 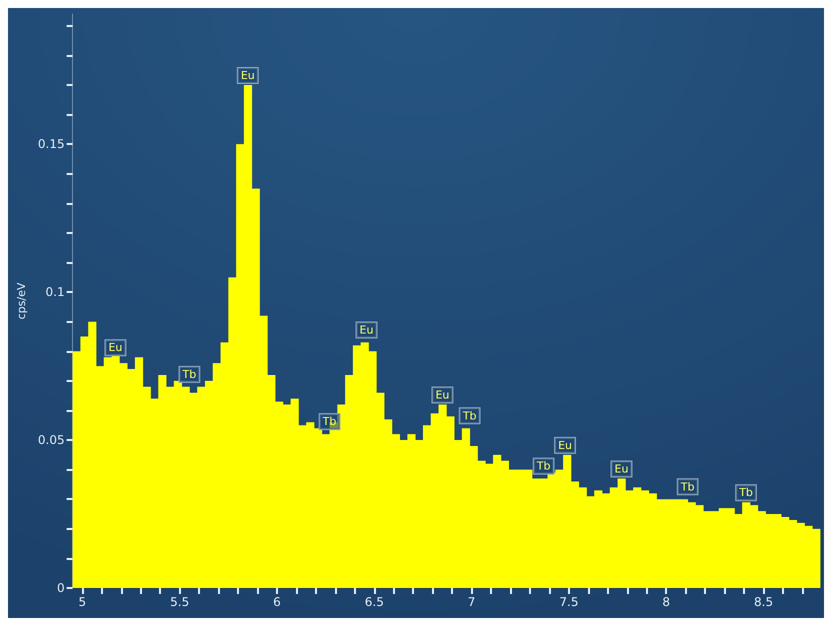 What do you see at coordinates (60, 588) in the screenshot?
I see `y-tick-label: 0` at bounding box center [60, 588].